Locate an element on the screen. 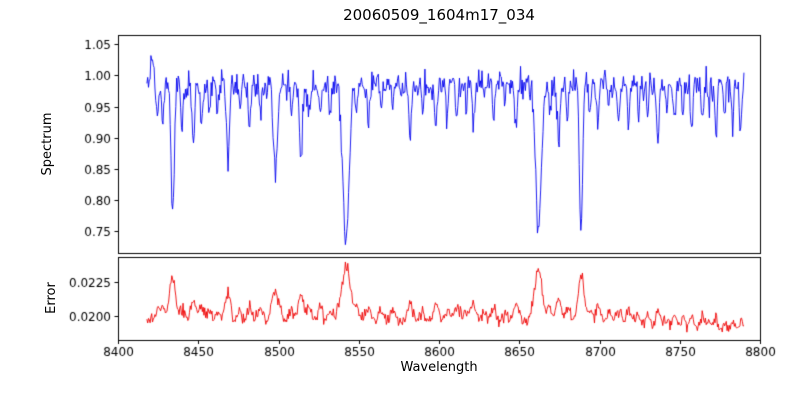 The width and height of the screenshot is (800, 400). spectrum-y-axis-label: Spectrum is located at coordinates (47, 144).